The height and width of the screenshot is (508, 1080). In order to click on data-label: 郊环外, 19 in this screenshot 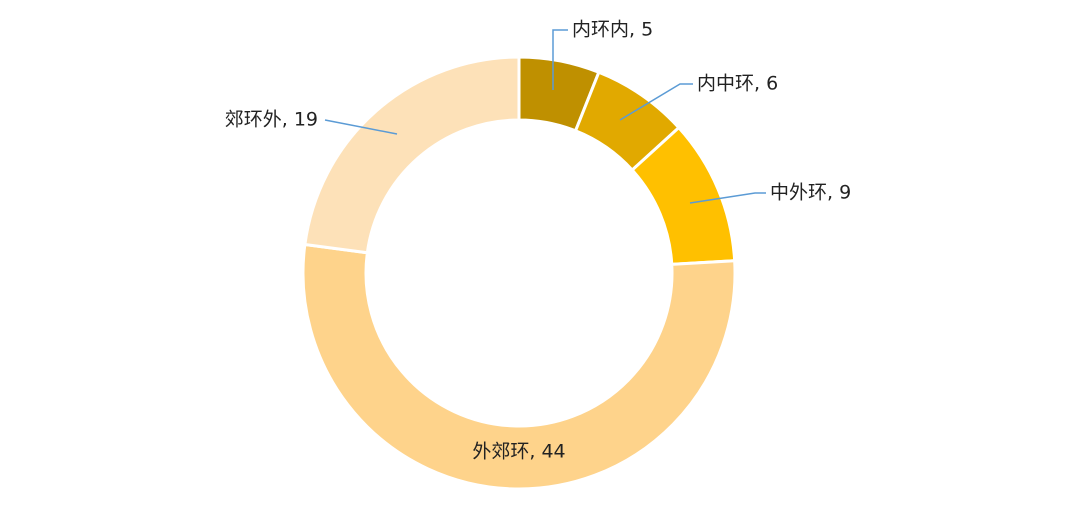, I will do `click(271, 120)`.